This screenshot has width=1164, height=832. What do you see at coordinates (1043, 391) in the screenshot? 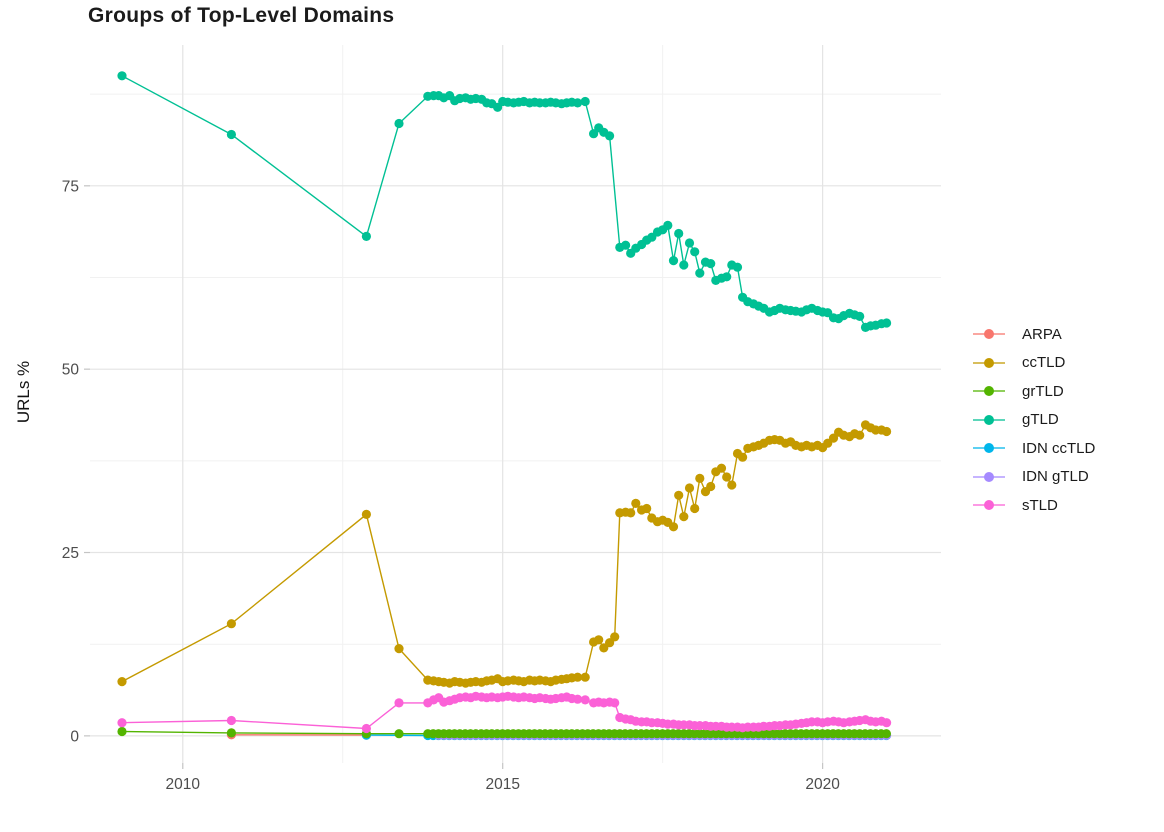
I see `legend-label: grTLD` at bounding box center [1043, 391].